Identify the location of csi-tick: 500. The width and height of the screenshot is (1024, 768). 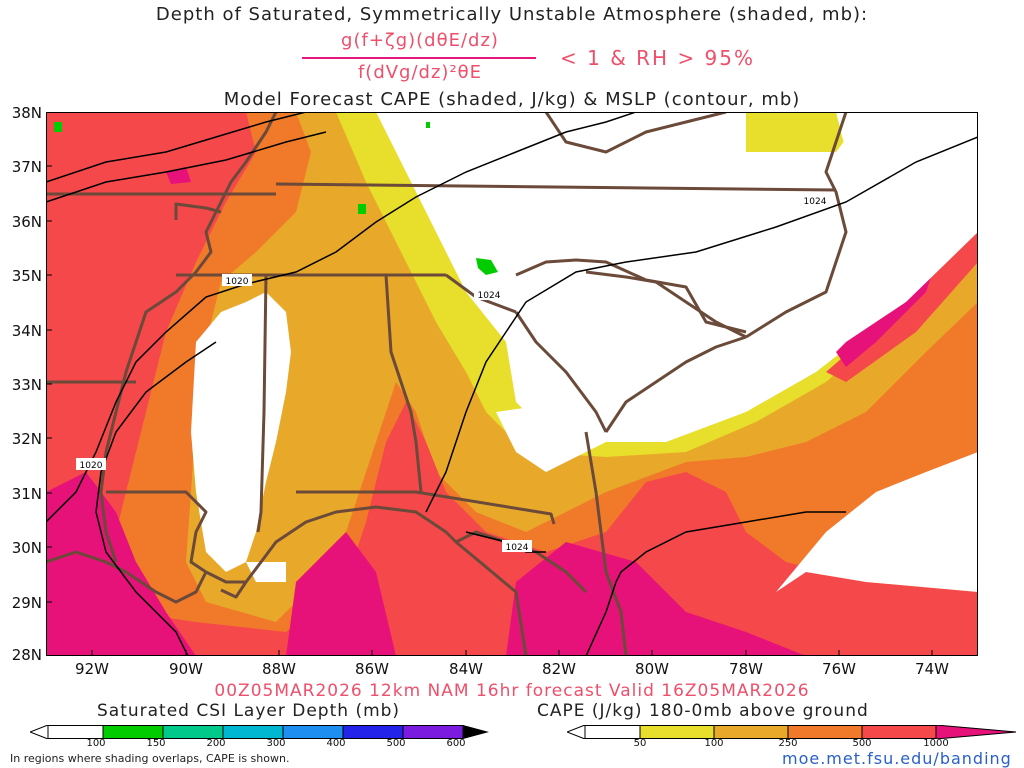
(396, 743).